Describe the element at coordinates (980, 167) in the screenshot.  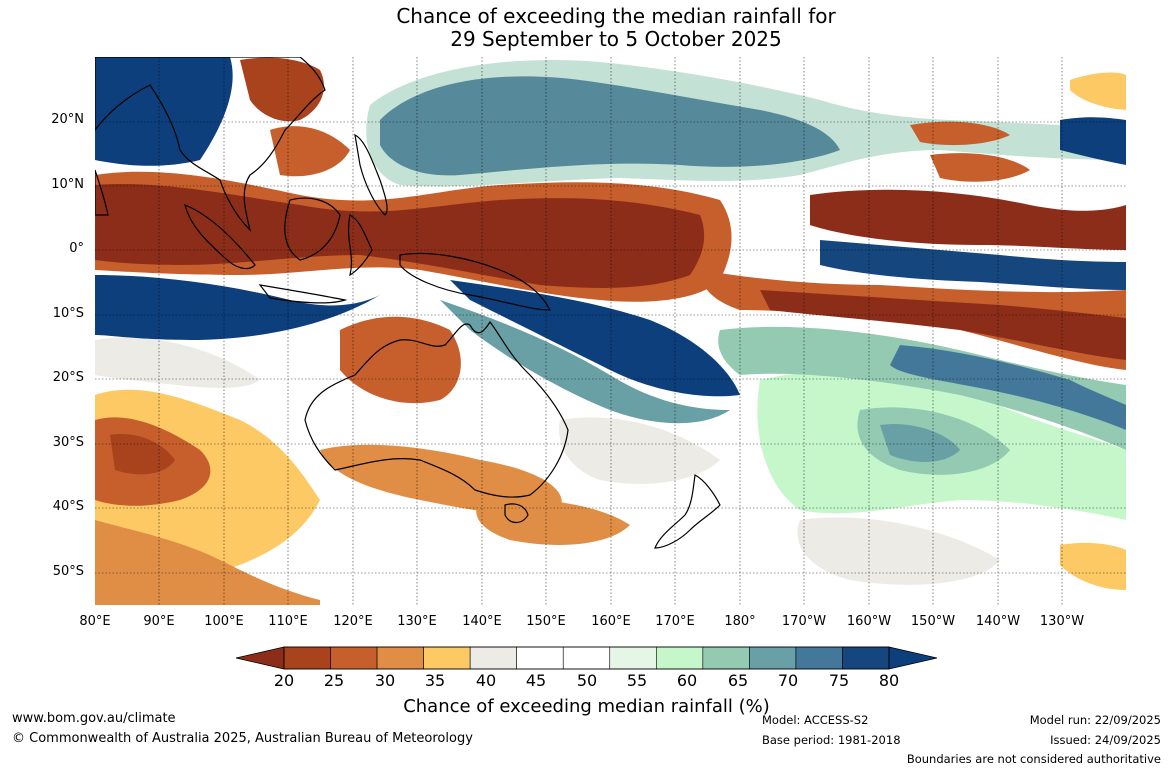
I see `hawaii-dry2` at that location.